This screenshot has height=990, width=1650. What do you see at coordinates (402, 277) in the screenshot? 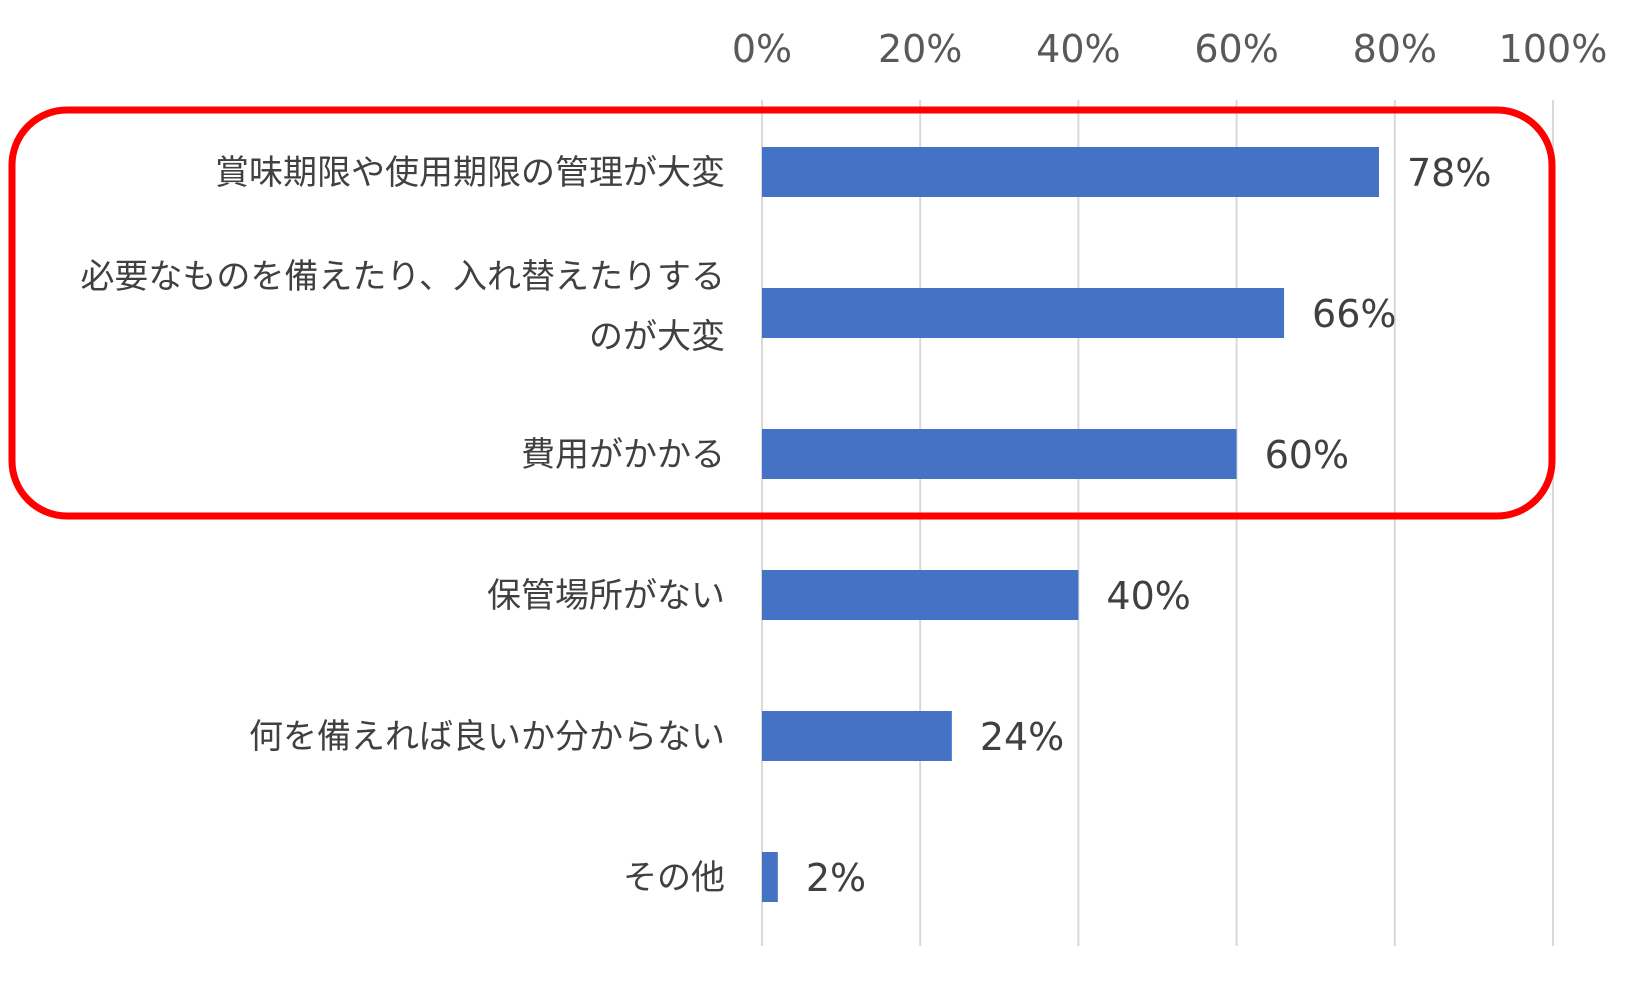
I see `category-label: 必要なものを備えたり、入れ替えたりする` at bounding box center [402, 277].